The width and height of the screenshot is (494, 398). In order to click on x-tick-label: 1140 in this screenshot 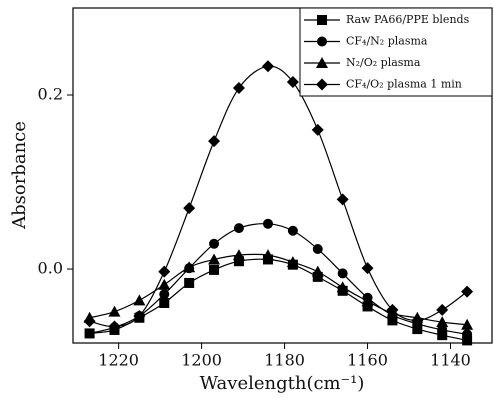, I will do `click(450, 360)`.